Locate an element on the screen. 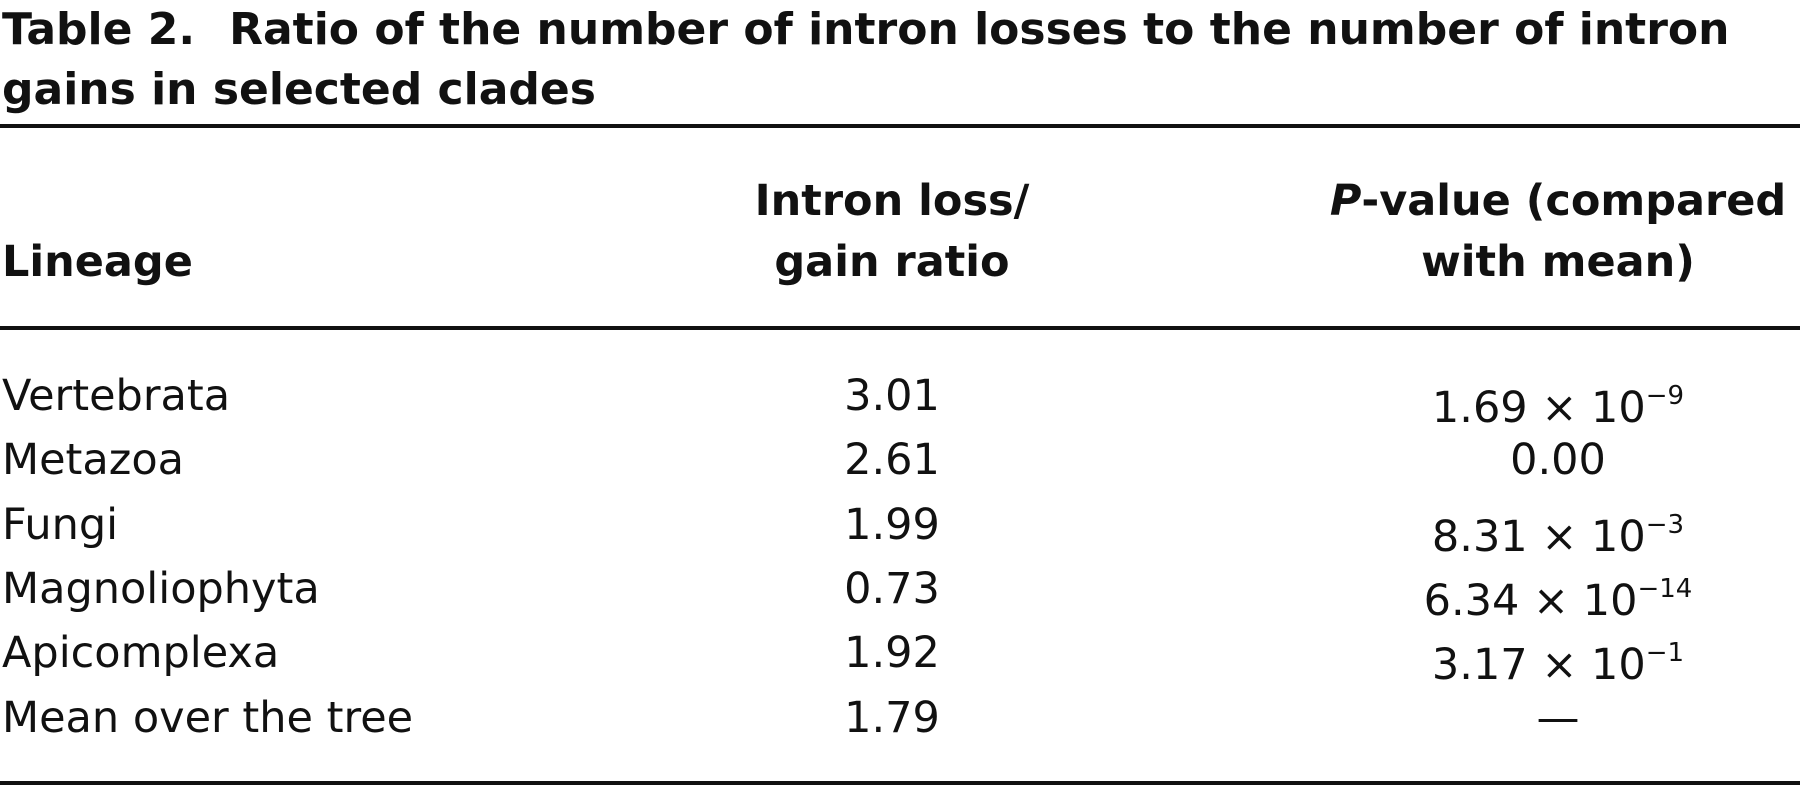  table-cell: 1.92 is located at coordinates (892, 653).